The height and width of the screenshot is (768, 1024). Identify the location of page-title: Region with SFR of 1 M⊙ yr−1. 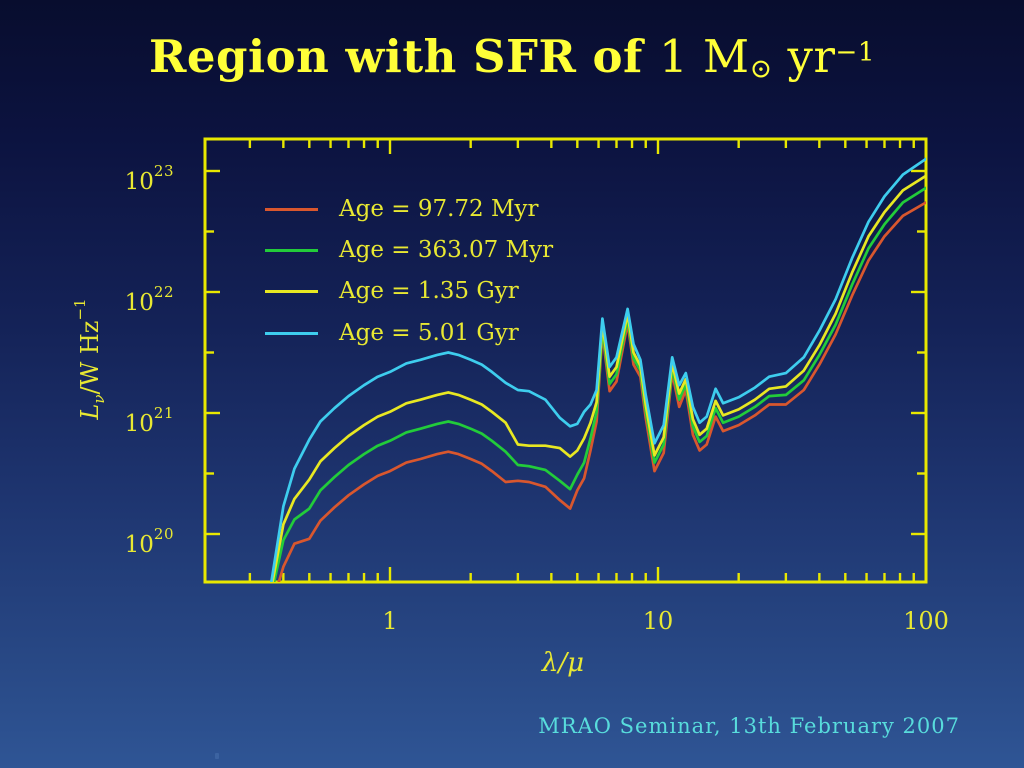
(512, 57).